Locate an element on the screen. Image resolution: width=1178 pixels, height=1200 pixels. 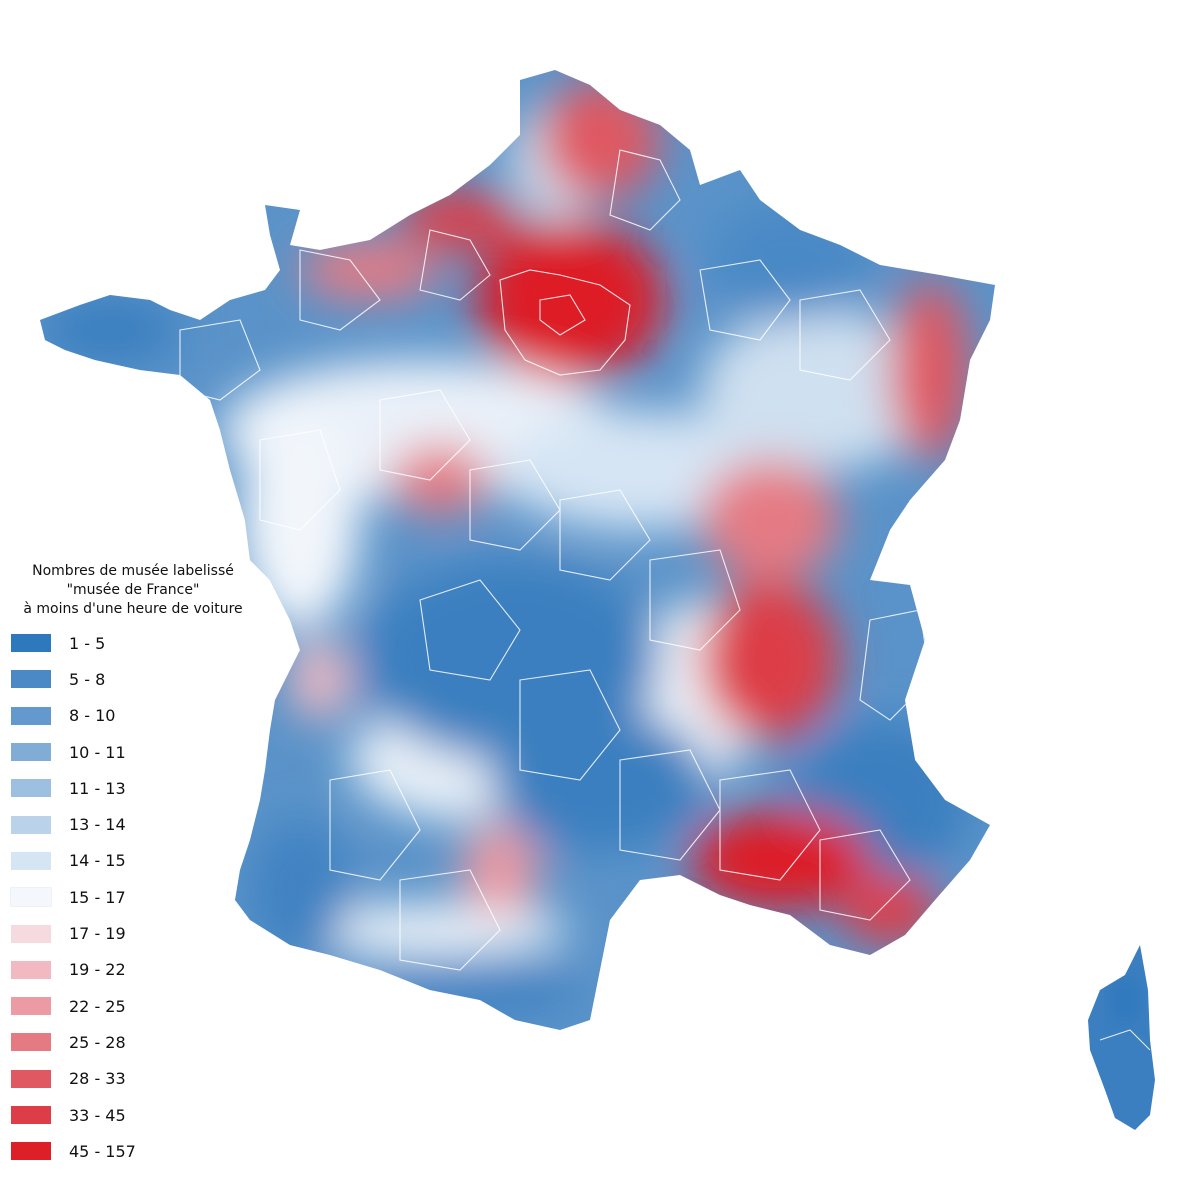
legend-label: 13 - 14 is located at coordinates (97, 825).